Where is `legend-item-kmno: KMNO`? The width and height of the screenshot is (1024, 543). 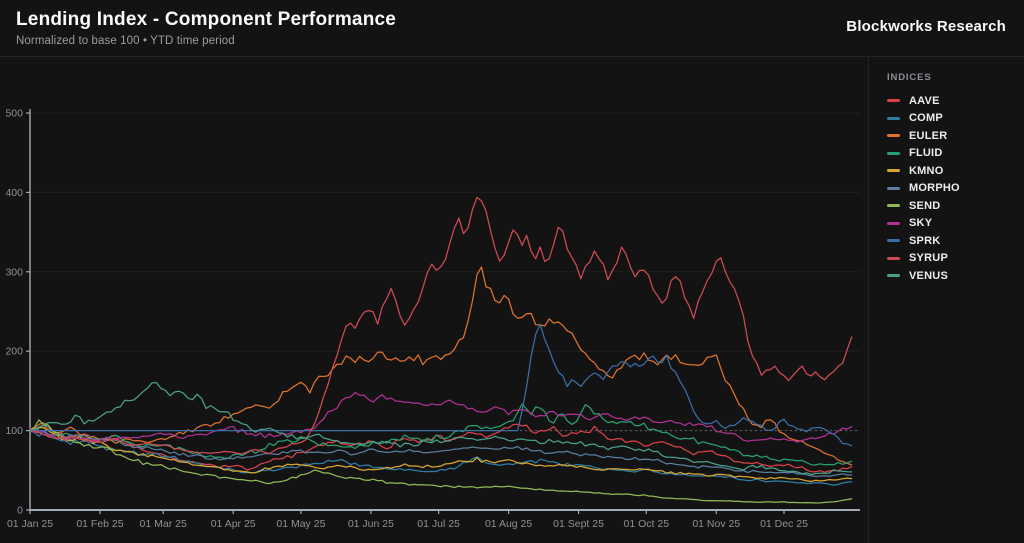
legend-item-kmno: KMNO is located at coordinates (952, 170).